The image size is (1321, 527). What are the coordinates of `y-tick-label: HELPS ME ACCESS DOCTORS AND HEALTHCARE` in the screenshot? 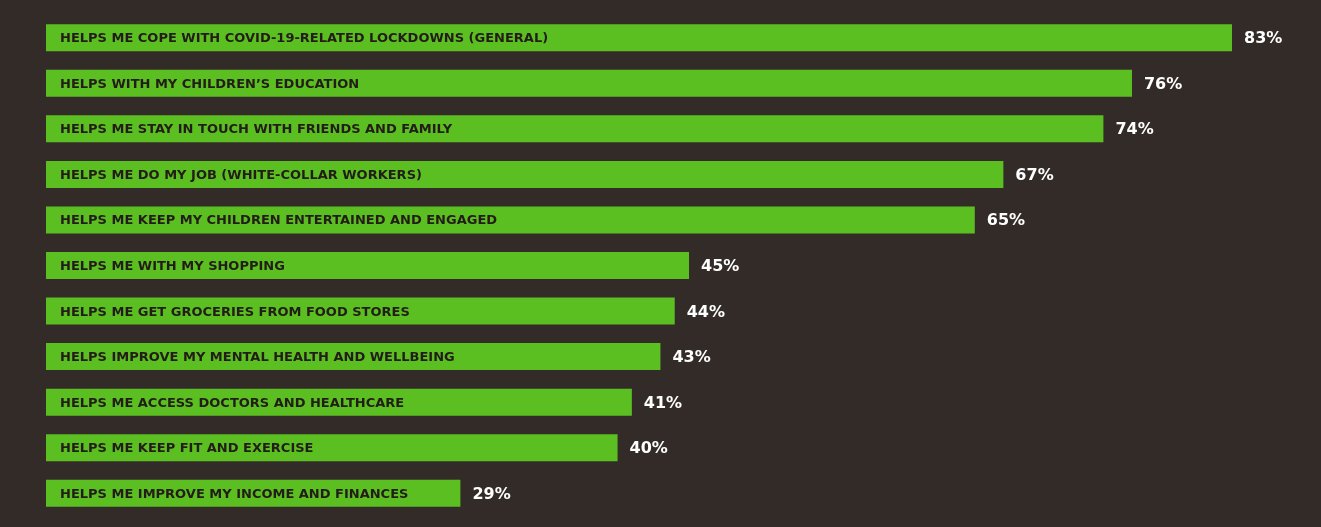 It's located at (232, 402).